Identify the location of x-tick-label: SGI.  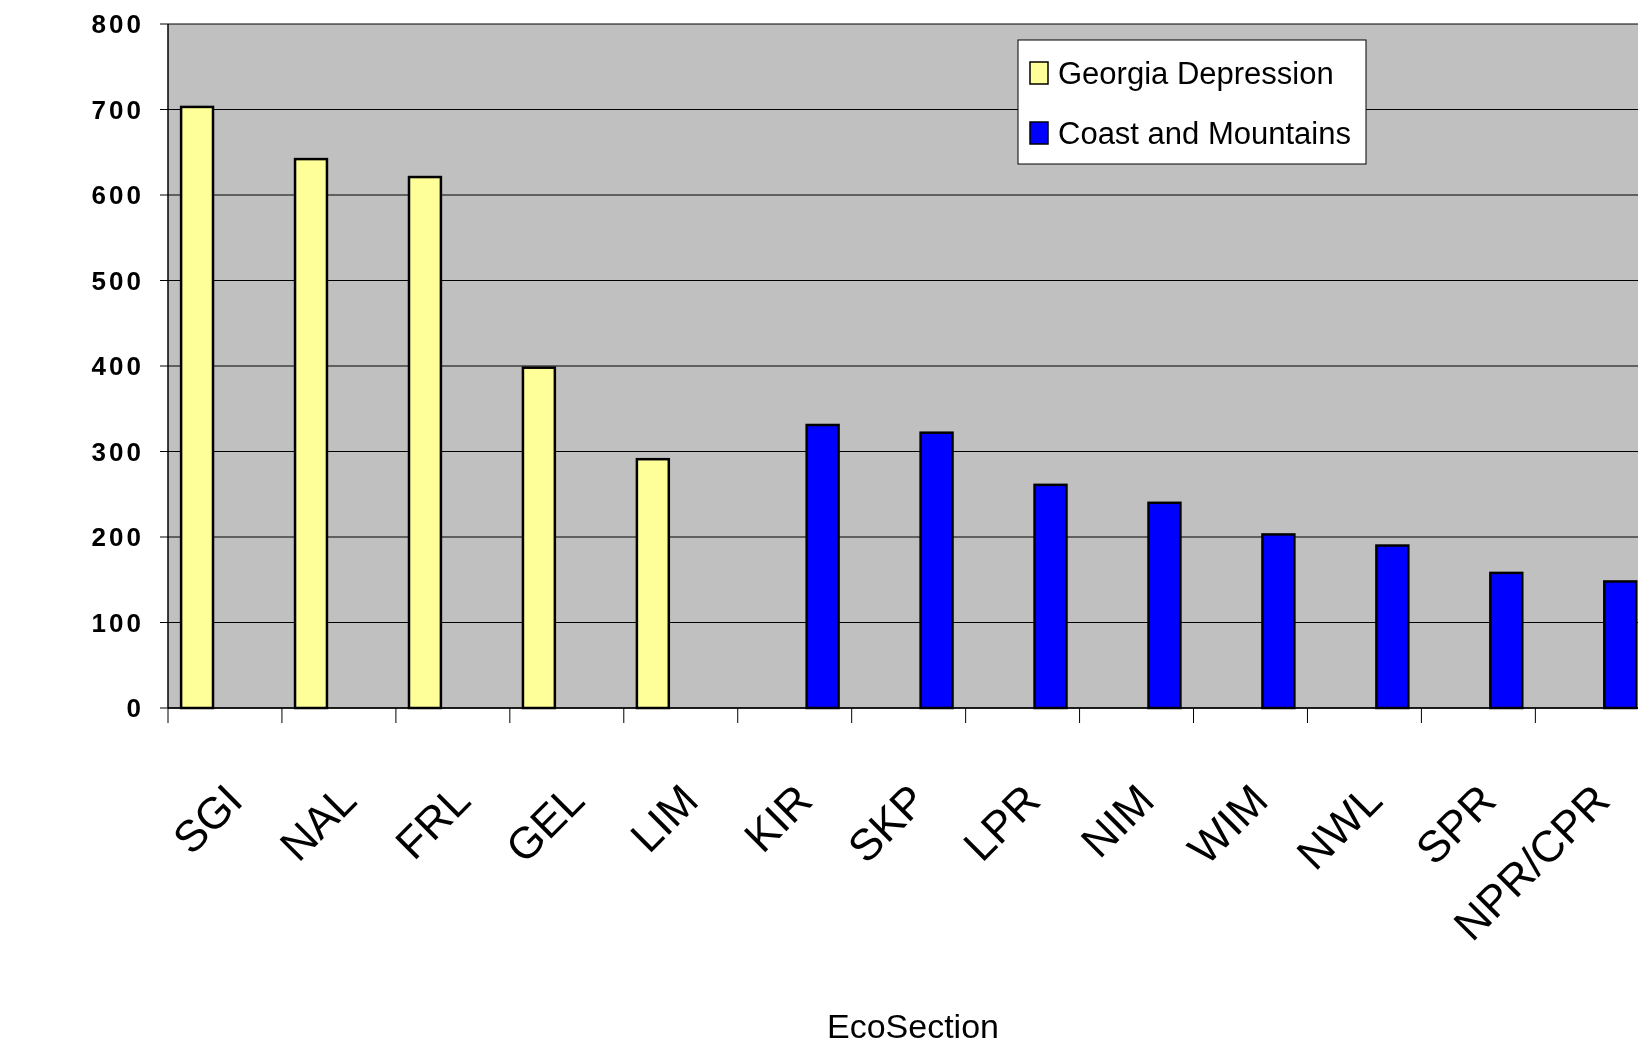
(207, 818).